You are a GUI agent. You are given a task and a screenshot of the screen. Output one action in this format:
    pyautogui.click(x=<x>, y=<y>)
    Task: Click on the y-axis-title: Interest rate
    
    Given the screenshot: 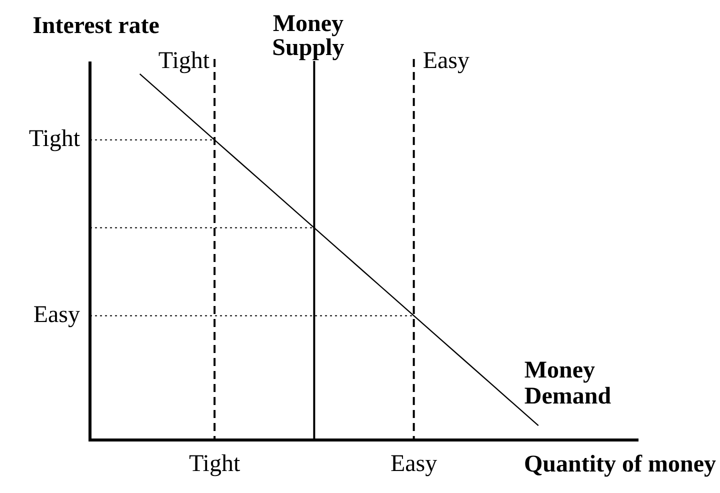 What is the action you would take?
    pyautogui.click(x=96, y=26)
    